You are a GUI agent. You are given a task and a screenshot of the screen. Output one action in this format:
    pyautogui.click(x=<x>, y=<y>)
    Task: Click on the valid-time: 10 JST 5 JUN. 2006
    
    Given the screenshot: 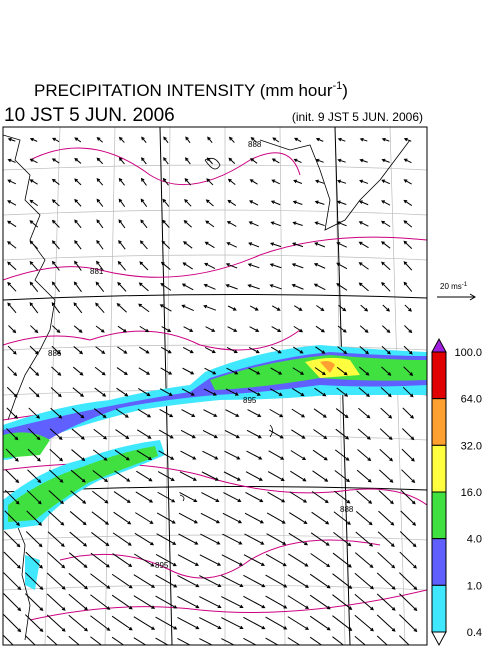 What is the action you would take?
    pyautogui.click(x=89, y=115)
    